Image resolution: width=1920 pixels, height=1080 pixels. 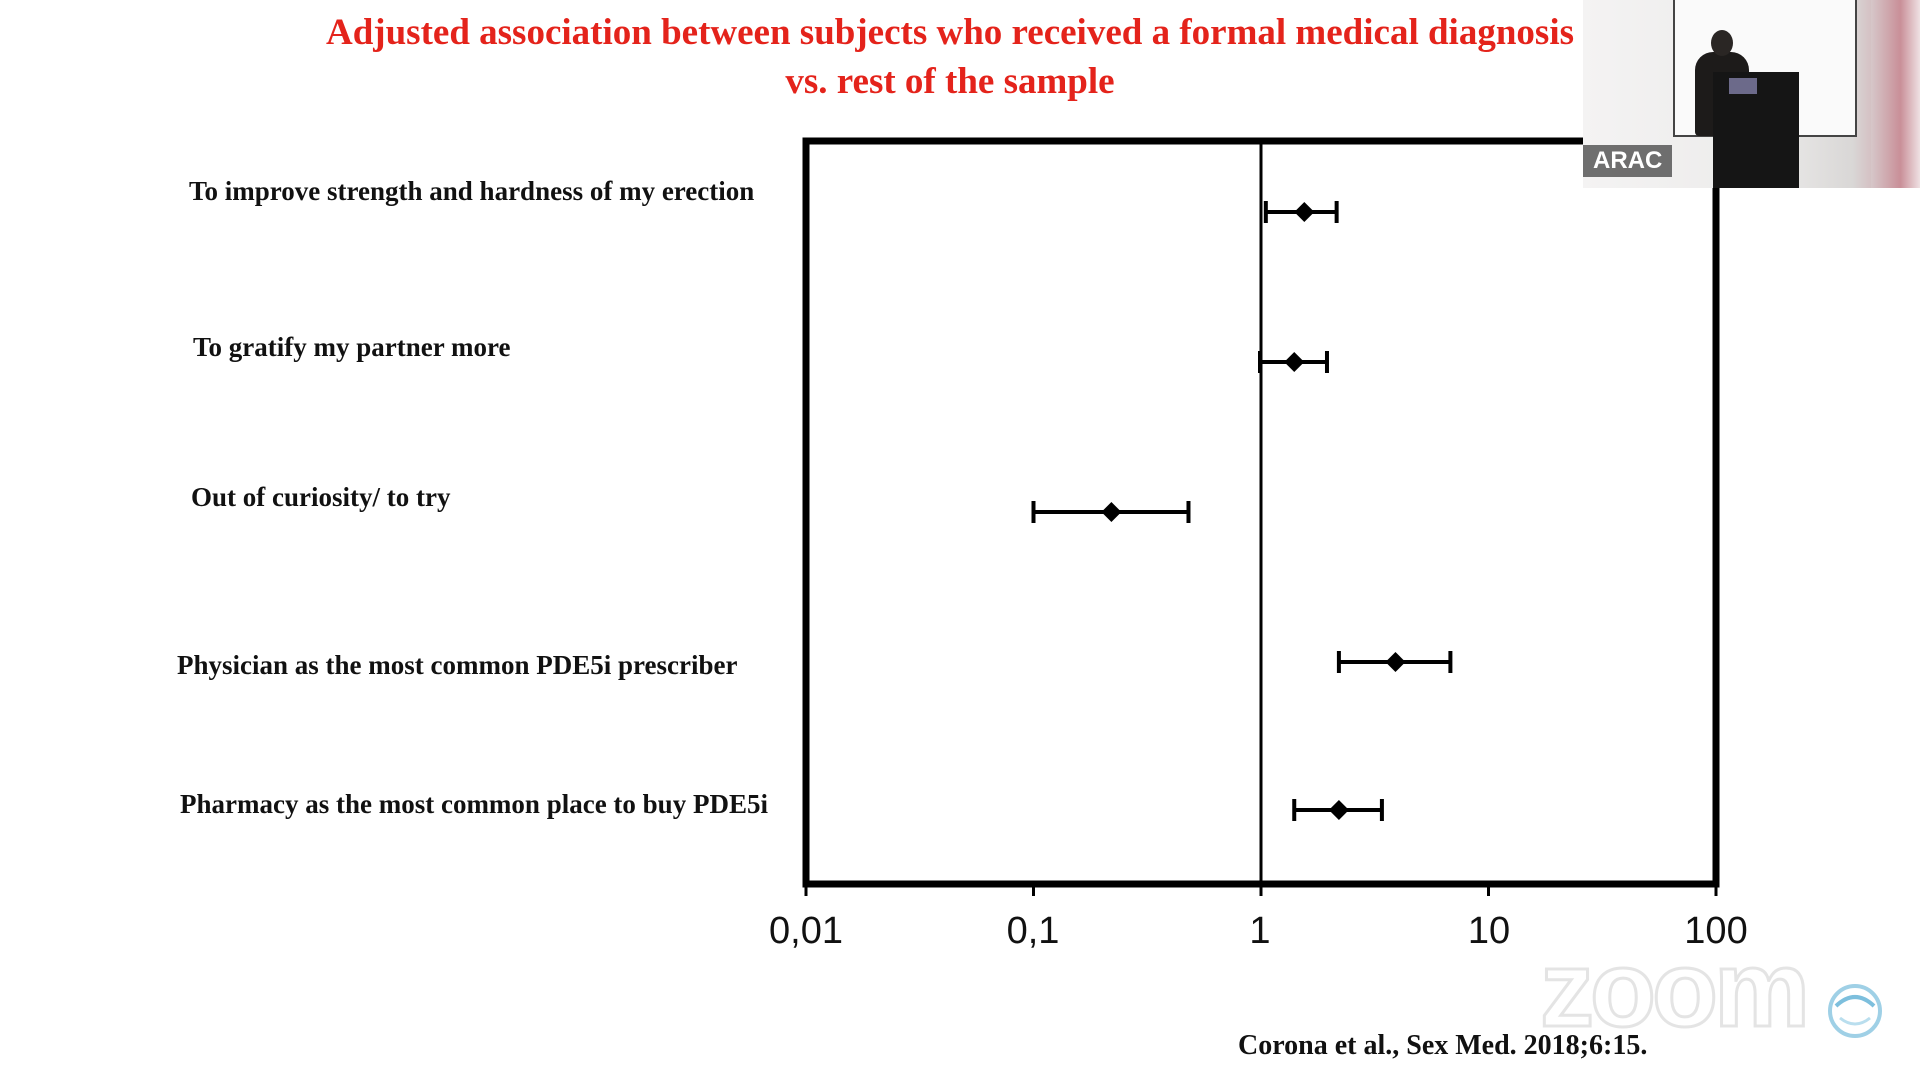 I want to click on citation: Corona et al., Sex Med. 2018;6:15., so click(x=1443, y=1045).